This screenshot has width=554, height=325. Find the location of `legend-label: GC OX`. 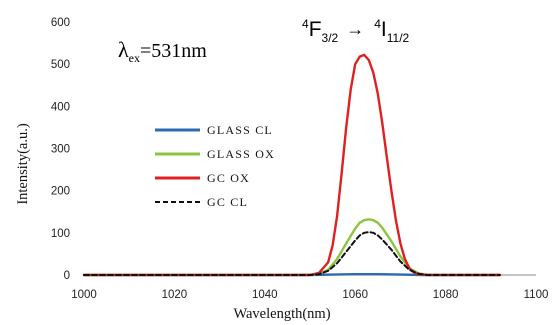

legend-label: GC OX is located at coordinates (228, 178).